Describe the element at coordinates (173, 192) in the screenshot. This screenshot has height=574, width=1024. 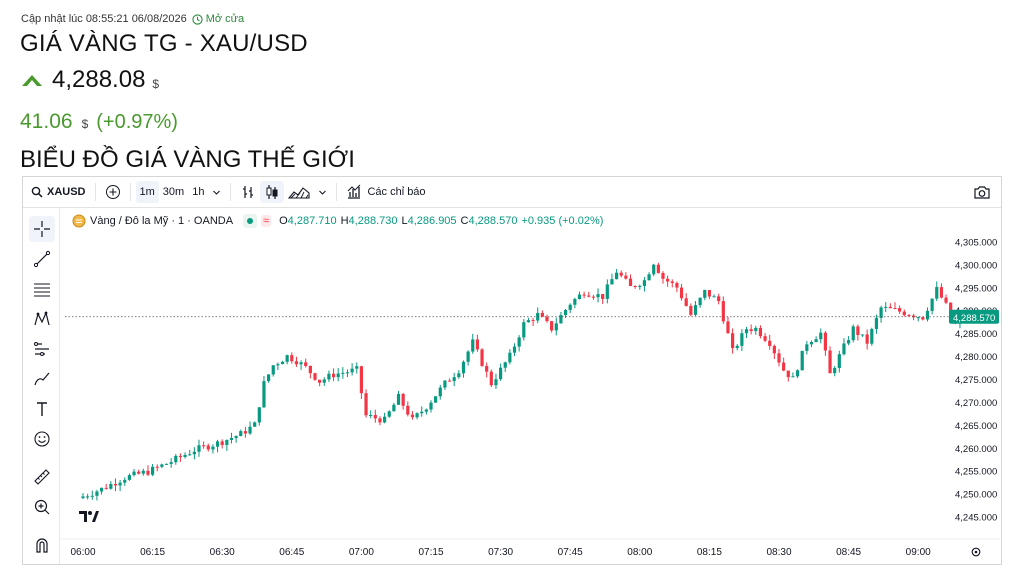
I see `interval-30m: 30m` at that location.